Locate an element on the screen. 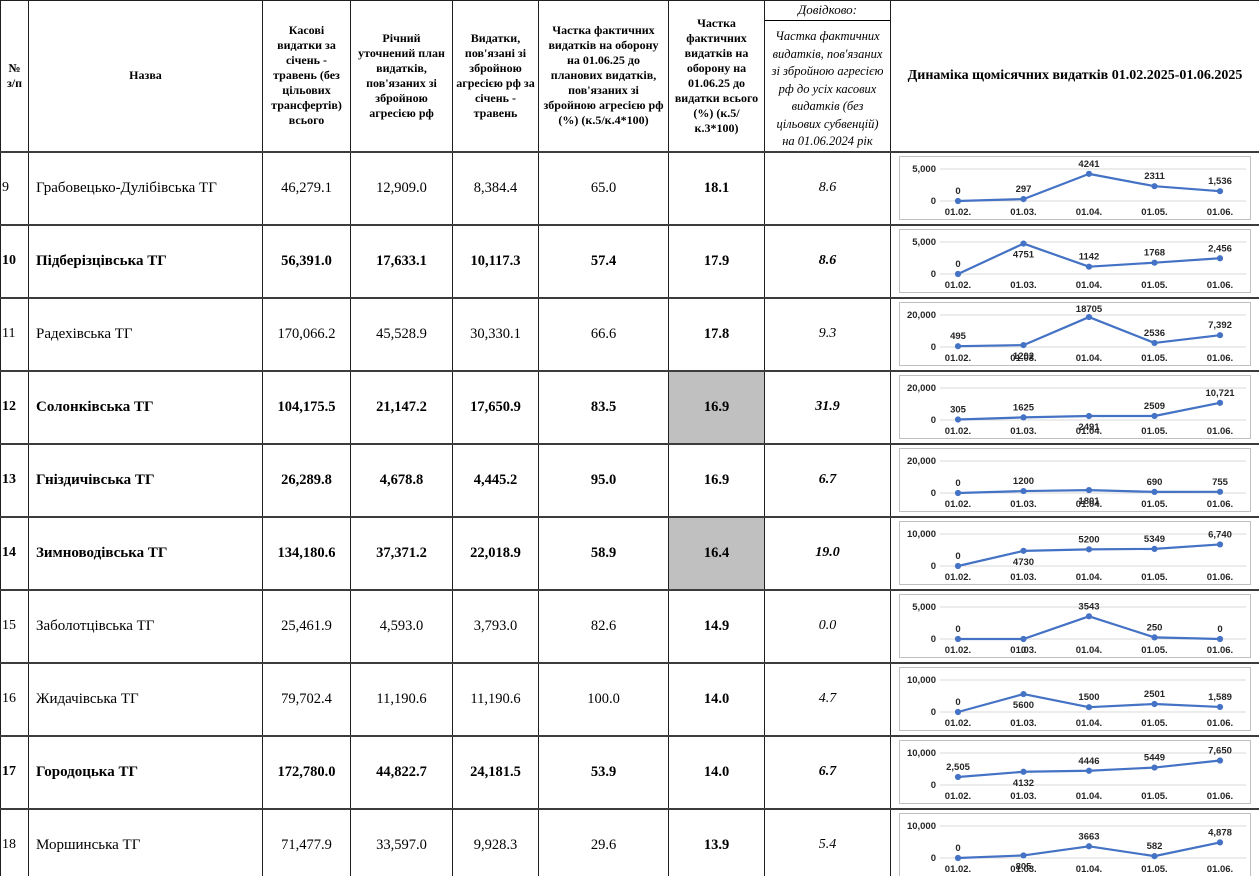 The height and width of the screenshot is (876, 1259). svg-text: 4446 is located at coordinates (1088, 761).